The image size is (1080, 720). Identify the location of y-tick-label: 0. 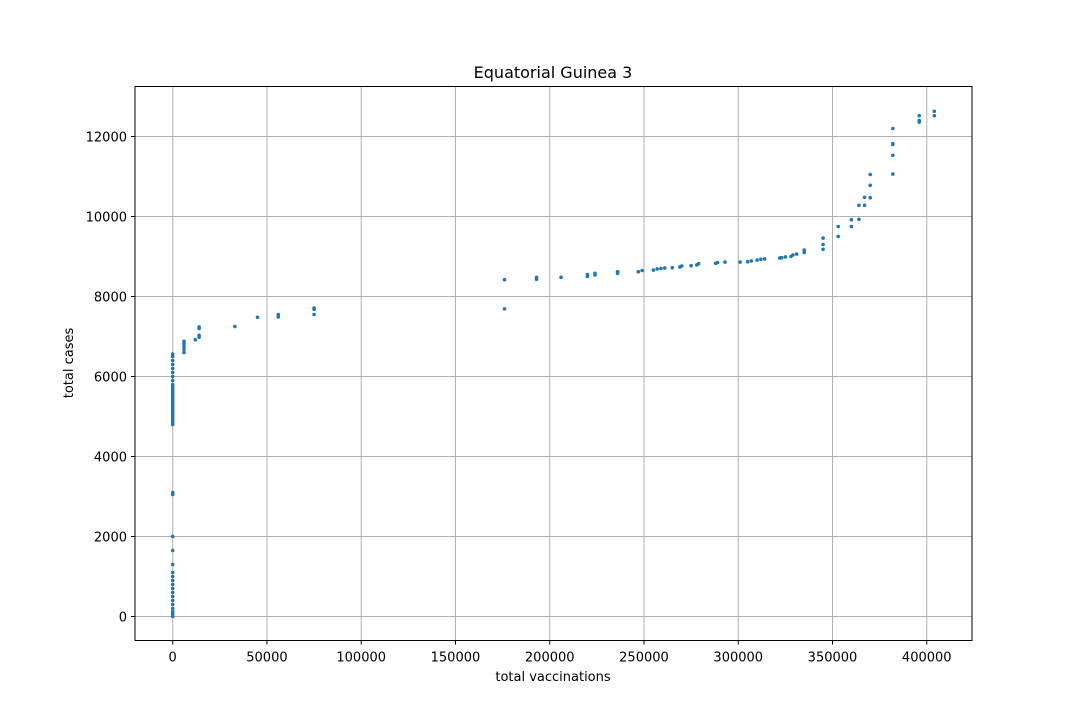
(123, 618).